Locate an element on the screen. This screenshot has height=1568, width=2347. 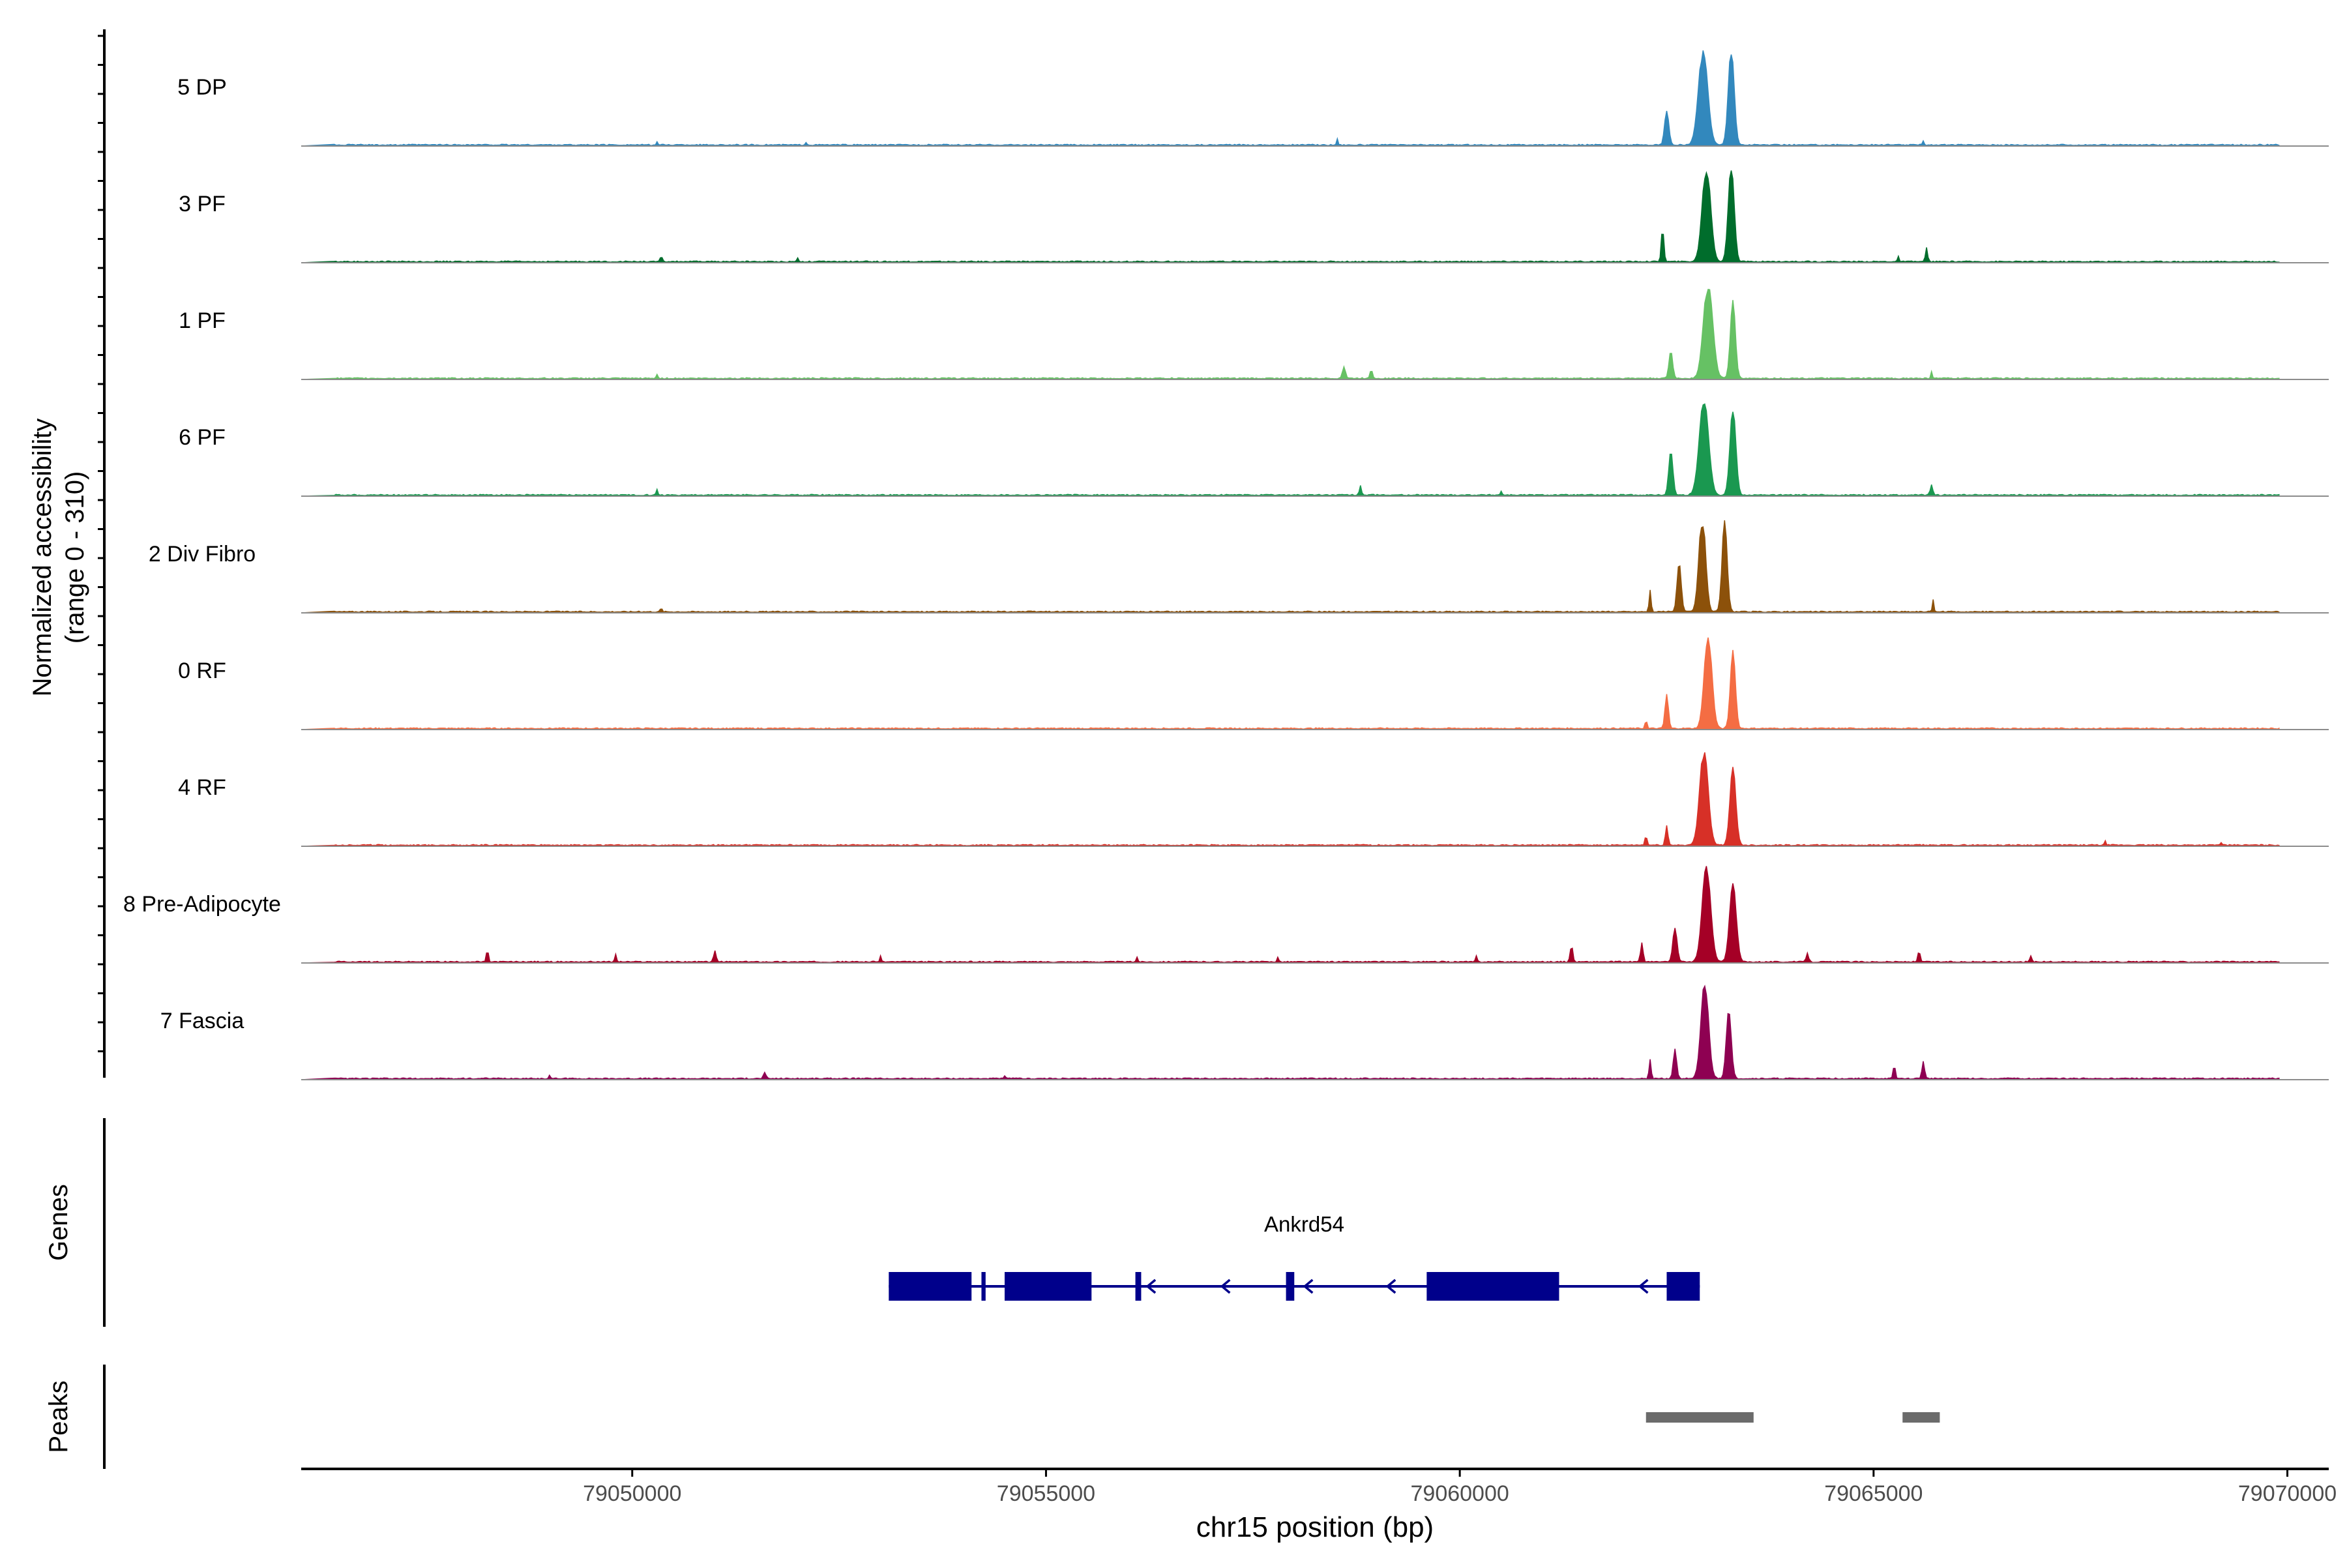
track-label: 0 RF is located at coordinates (202, 670).